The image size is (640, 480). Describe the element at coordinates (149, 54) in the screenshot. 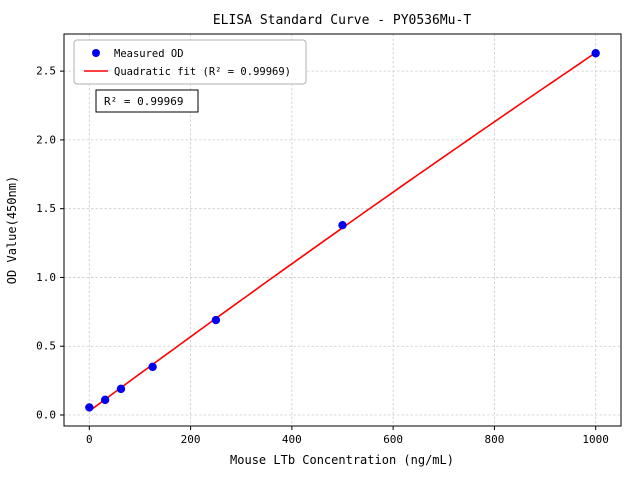

I see `legend-measured-od-label: Measured OD` at that location.